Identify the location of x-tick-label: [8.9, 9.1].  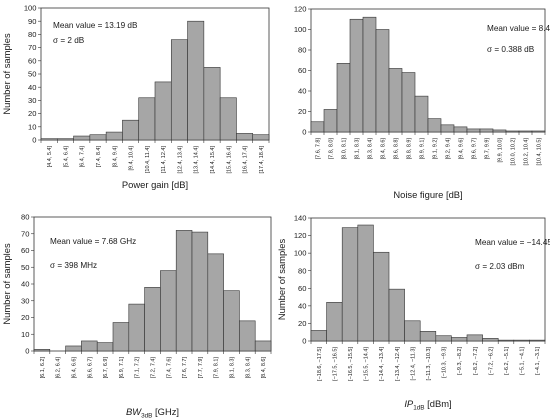
(423, 149).